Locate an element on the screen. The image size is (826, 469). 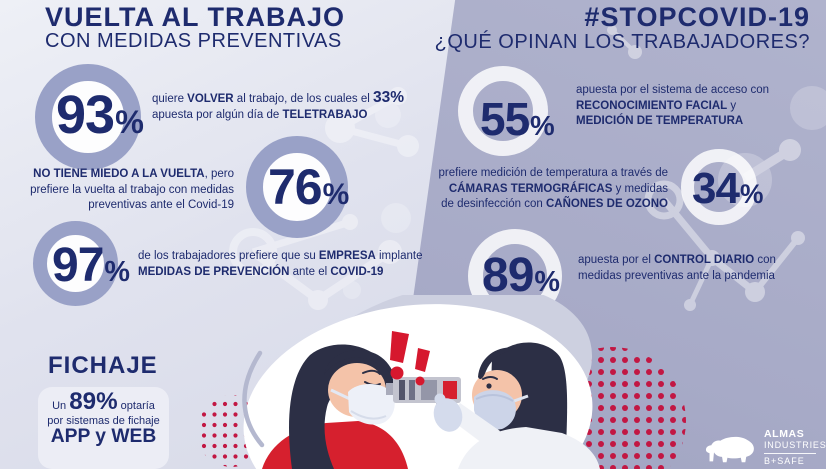
exclamation-big is located at coordinates (399, 347).